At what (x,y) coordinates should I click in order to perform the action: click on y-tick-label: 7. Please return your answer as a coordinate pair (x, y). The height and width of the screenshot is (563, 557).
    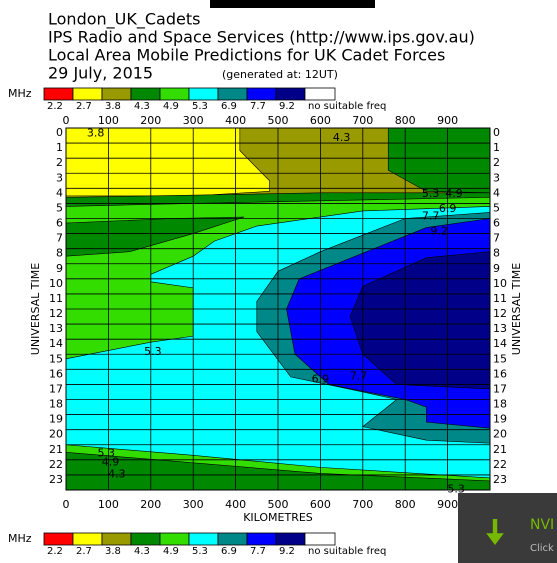
    Looking at the image, I should click on (59, 238).